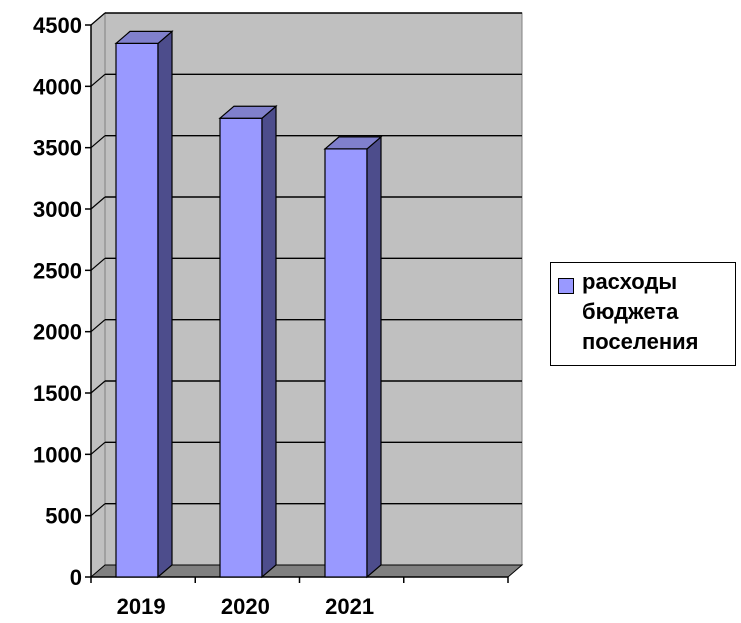 Image resolution: width=741 pixels, height=623 pixels. What do you see at coordinates (57, 25) in the screenshot?
I see `y-tick-label: 4500` at bounding box center [57, 25].